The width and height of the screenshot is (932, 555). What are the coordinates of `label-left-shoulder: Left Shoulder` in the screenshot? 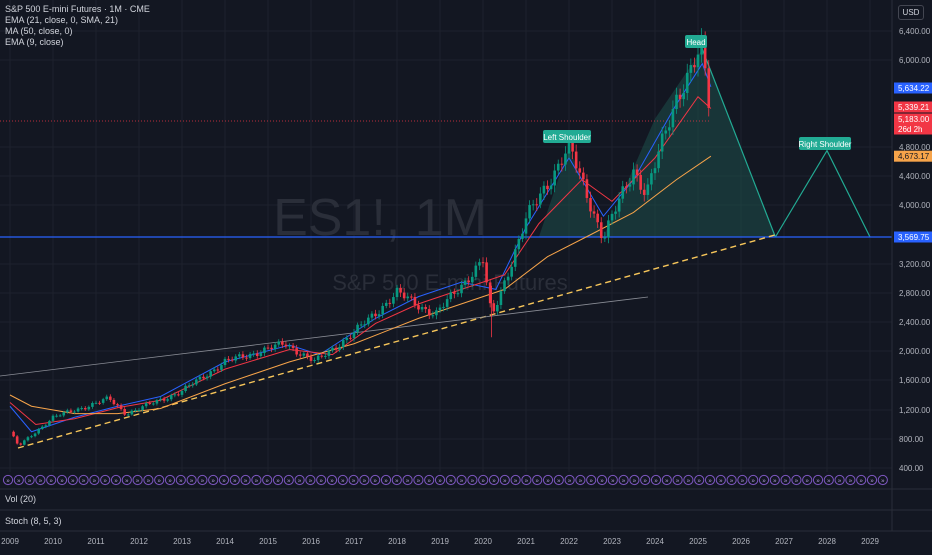 It's located at (567, 137).